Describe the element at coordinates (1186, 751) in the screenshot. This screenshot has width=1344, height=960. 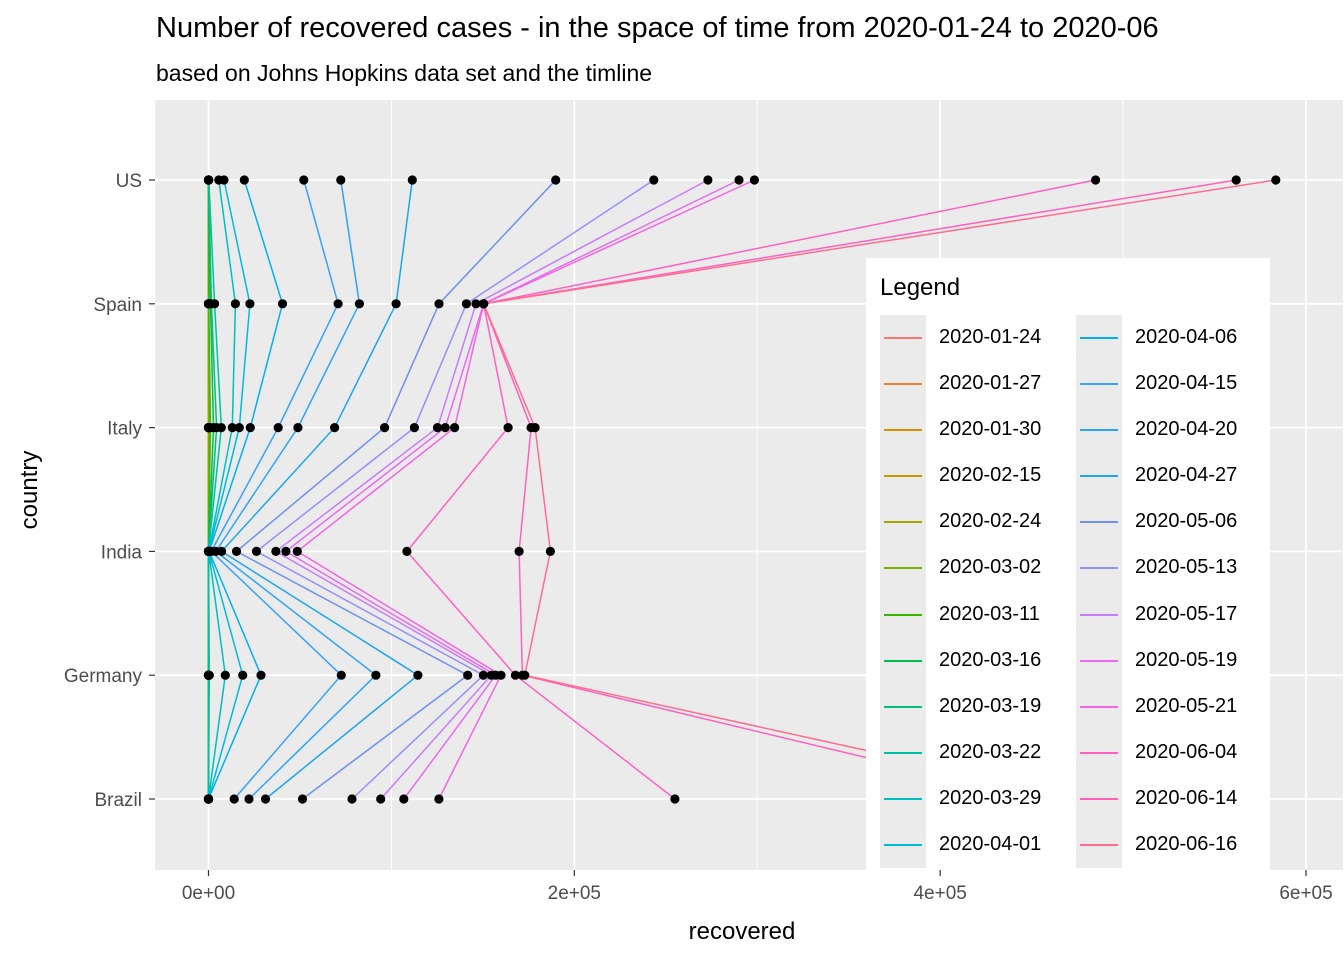
I see `legend-label: 2020-06-04` at that location.